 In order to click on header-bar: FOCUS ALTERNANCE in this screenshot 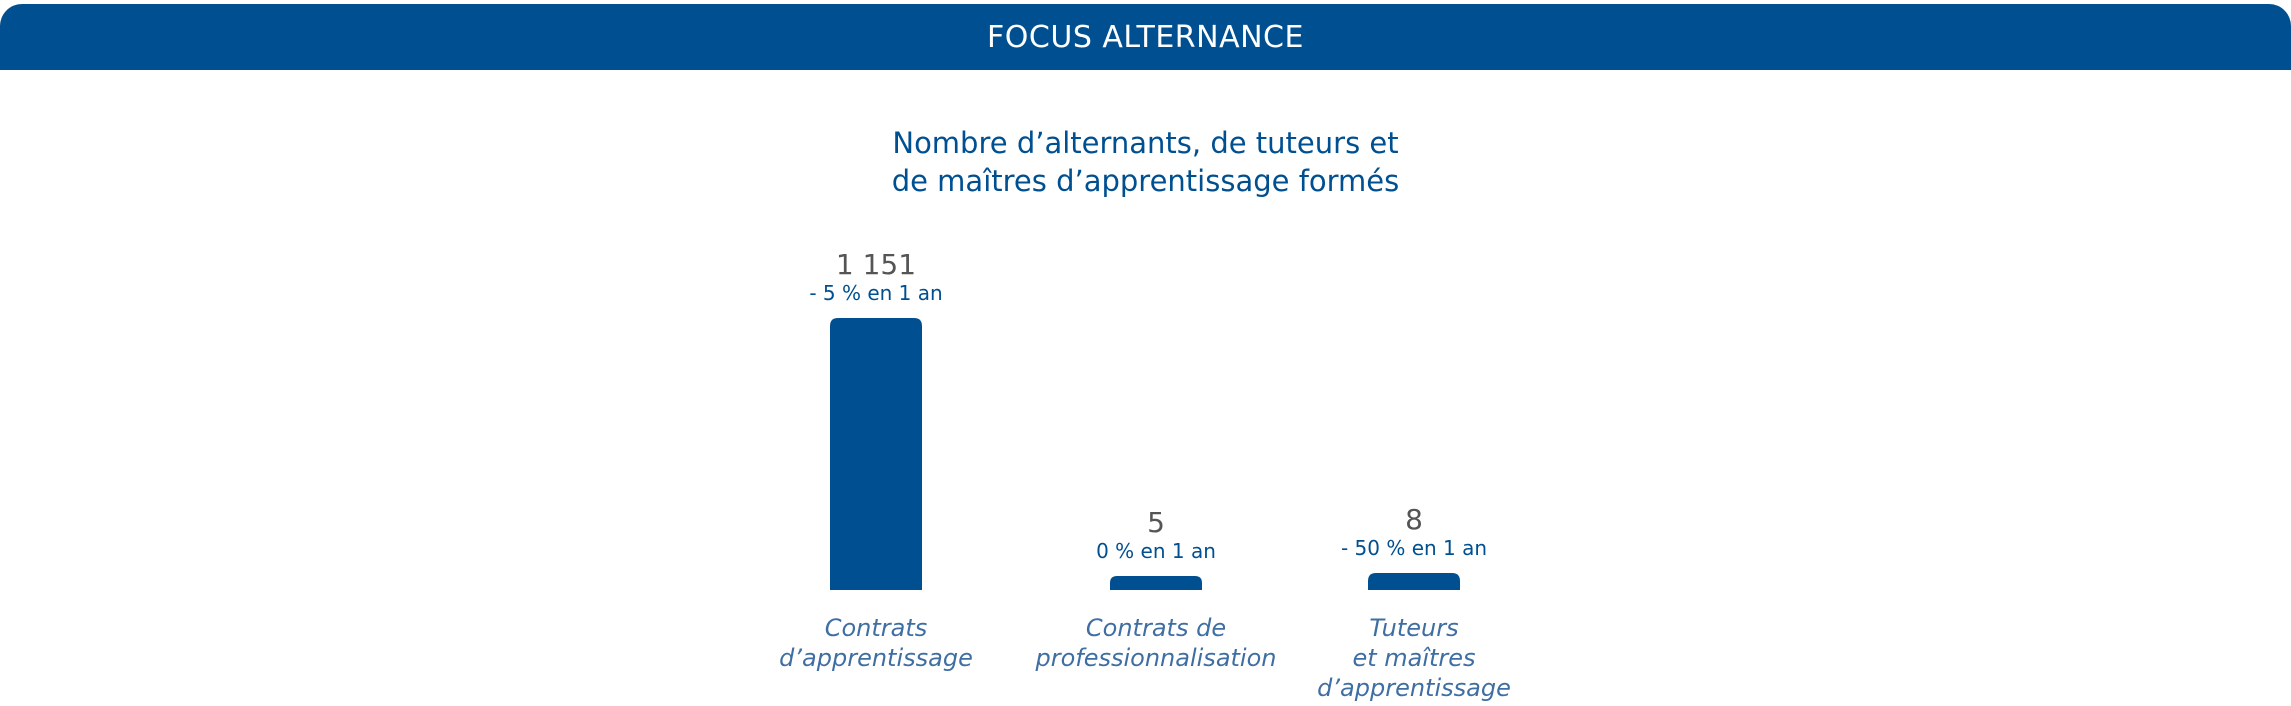, I will do `click(1145, 37)`.